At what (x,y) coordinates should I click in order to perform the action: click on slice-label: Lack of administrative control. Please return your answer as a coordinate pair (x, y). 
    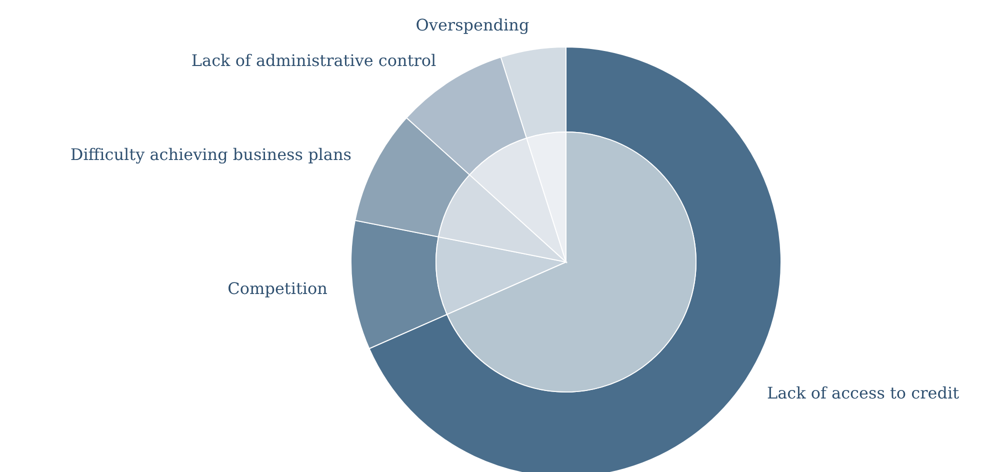
    Looking at the image, I should click on (313, 60).